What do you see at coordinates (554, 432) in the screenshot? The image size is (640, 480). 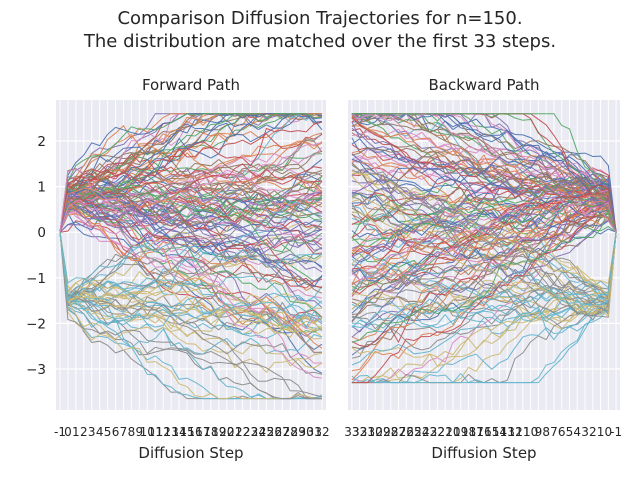 I see `x-tick-label: 7` at bounding box center [554, 432].